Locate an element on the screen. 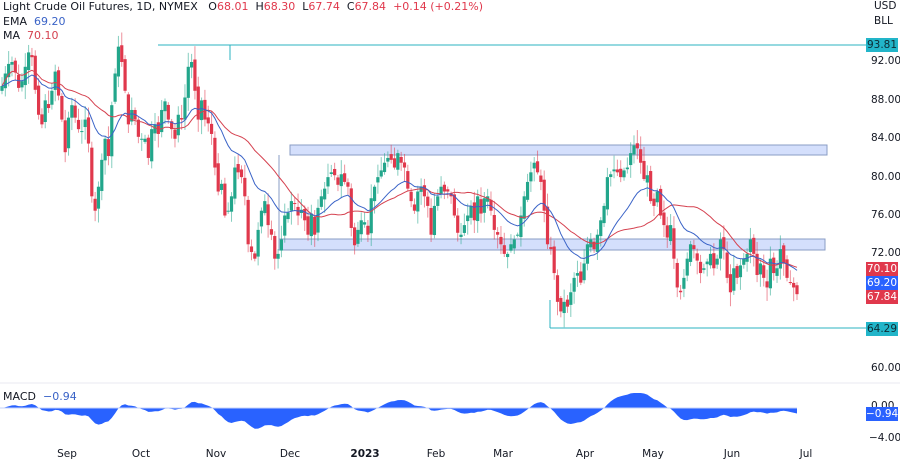 The height and width of the screenshot is (465, 900). time-label-apr: Apr is located at coordinates (585, 454).